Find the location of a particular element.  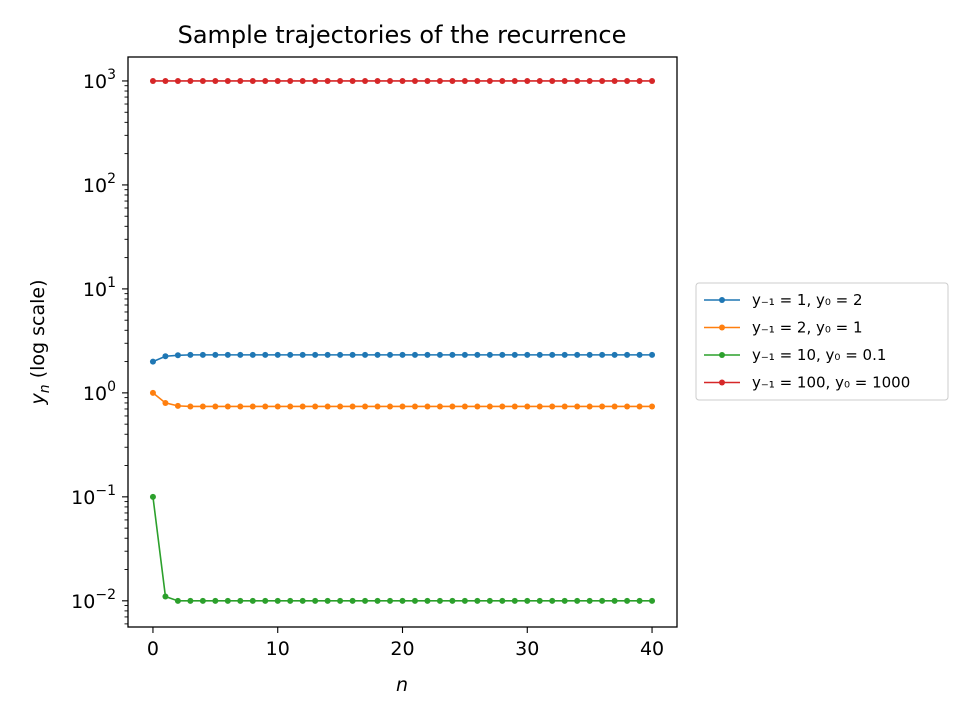

y-axis-label: yn (log scale) is located at coordinates (40, 343).